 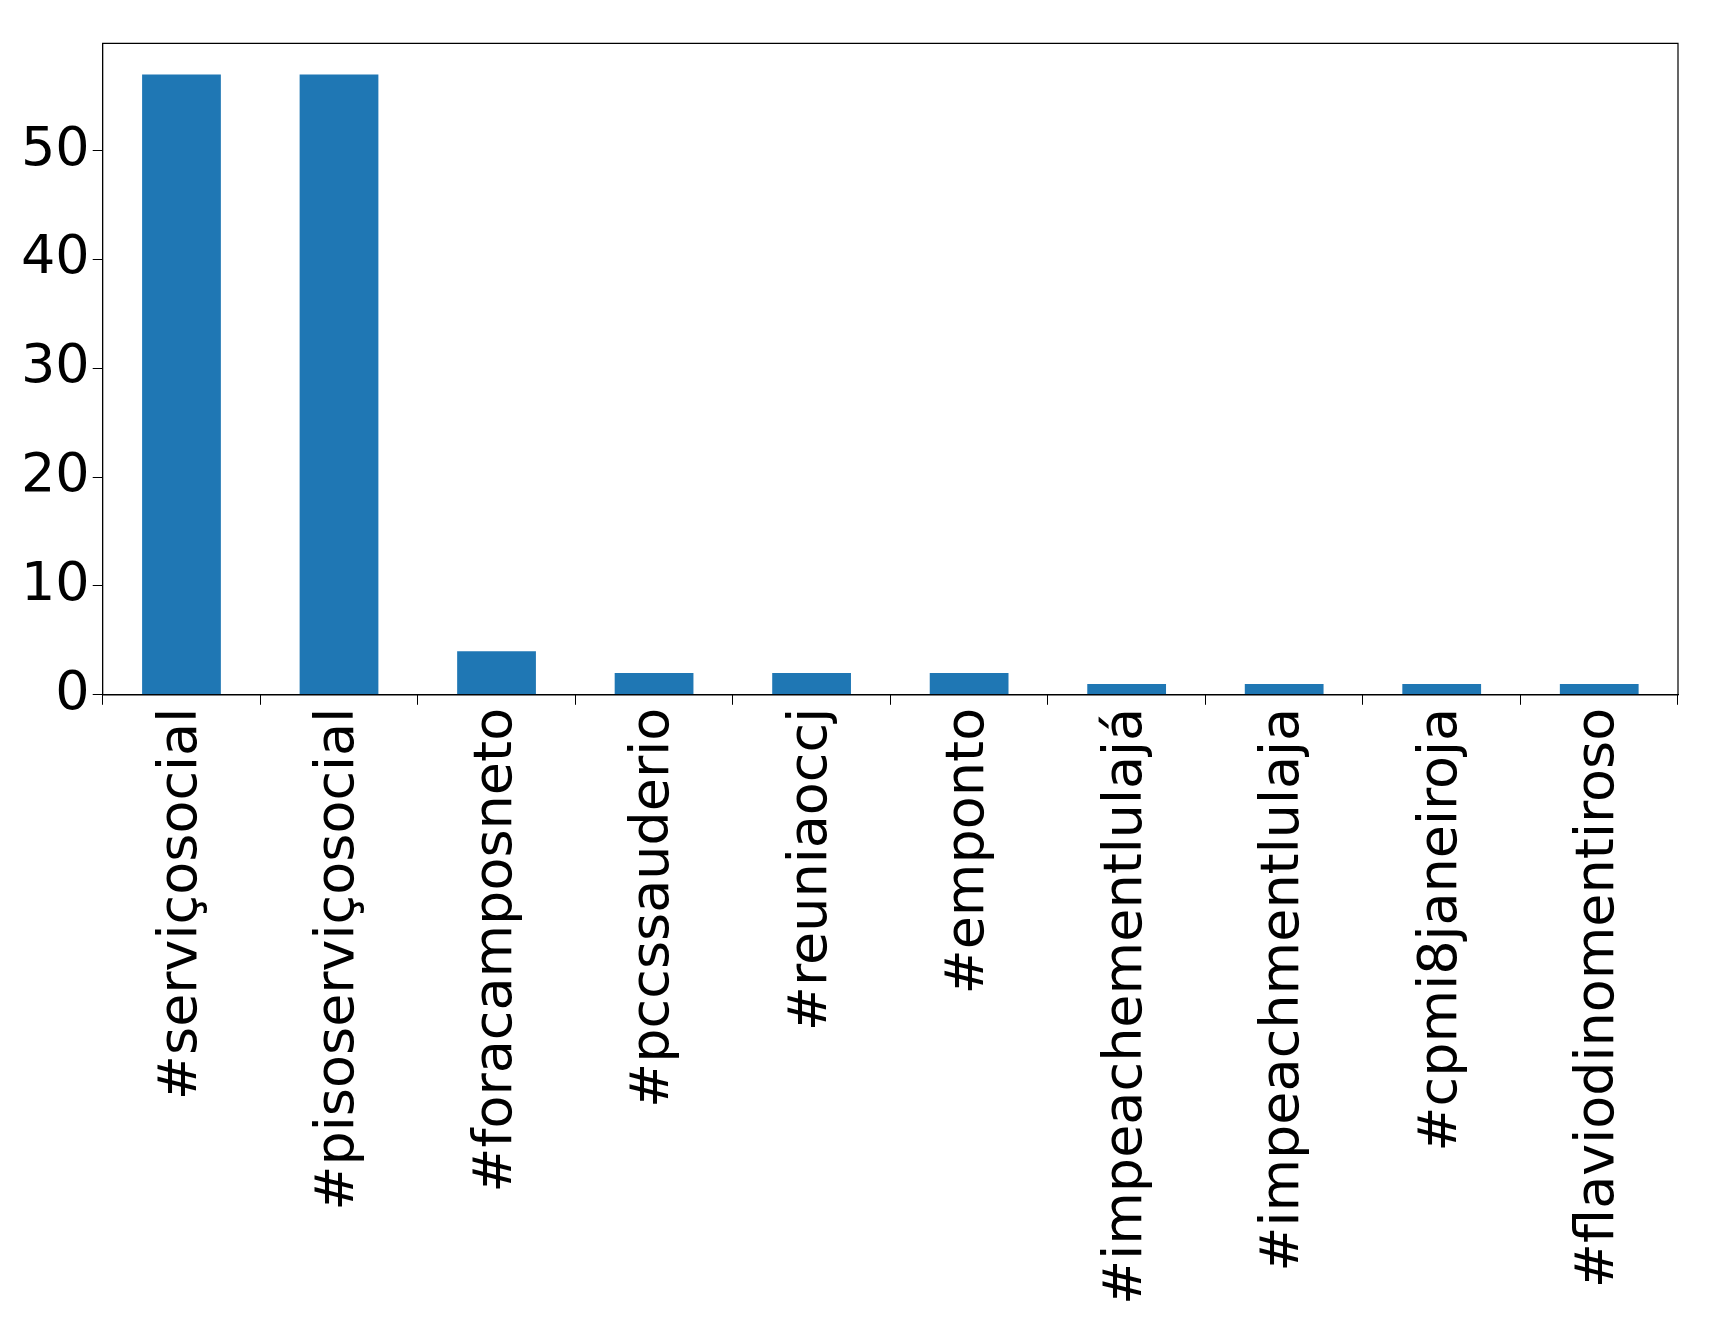 I want to click on x-tick-label: #foracamposneto, so click(x=492, y=950).